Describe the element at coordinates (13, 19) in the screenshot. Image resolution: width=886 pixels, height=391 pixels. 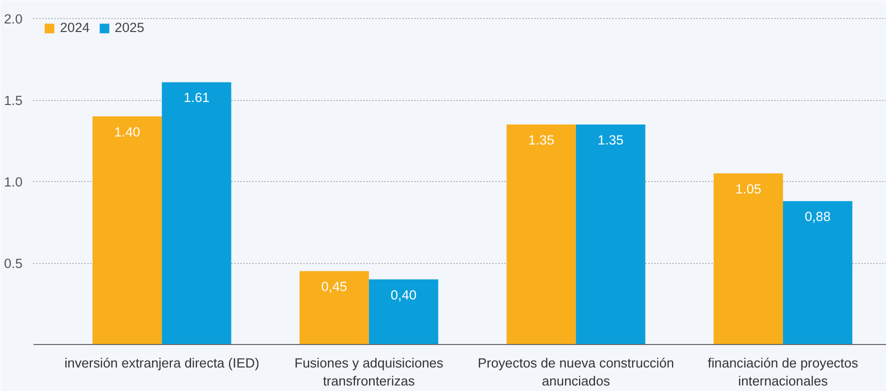
I see `y-tick-label: 2.0` at that location.